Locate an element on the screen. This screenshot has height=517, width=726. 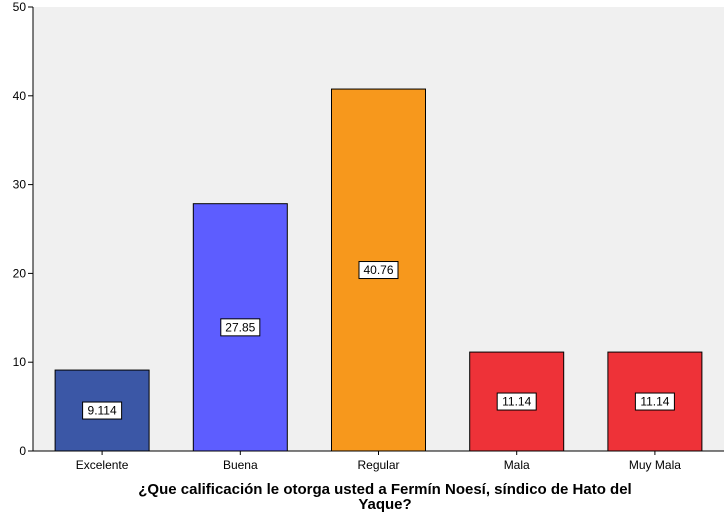
x-axis-title-line-2: Yaque? is located at coordinates (385, 504).